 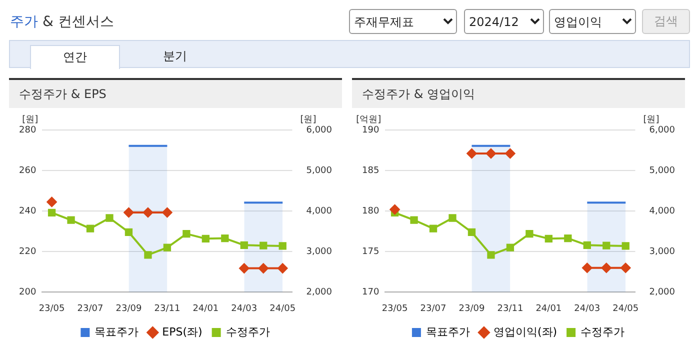 What do you see at coordinates (371, 211) in the screenshot?
I see `y-tick-label: 180` at bounding box center [371, 211].